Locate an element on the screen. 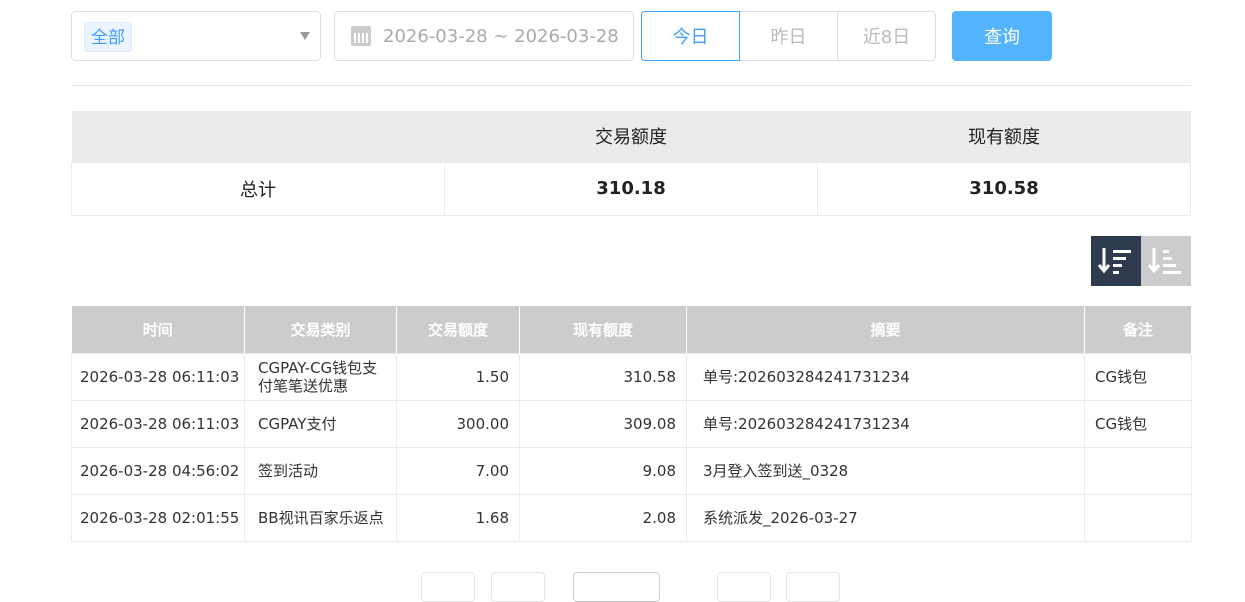 The width and height of the screenshot is (1245, 602). date-range-picker: 2026-03-28 ~ 2026-03-28 is located at coordinates (484, 36).